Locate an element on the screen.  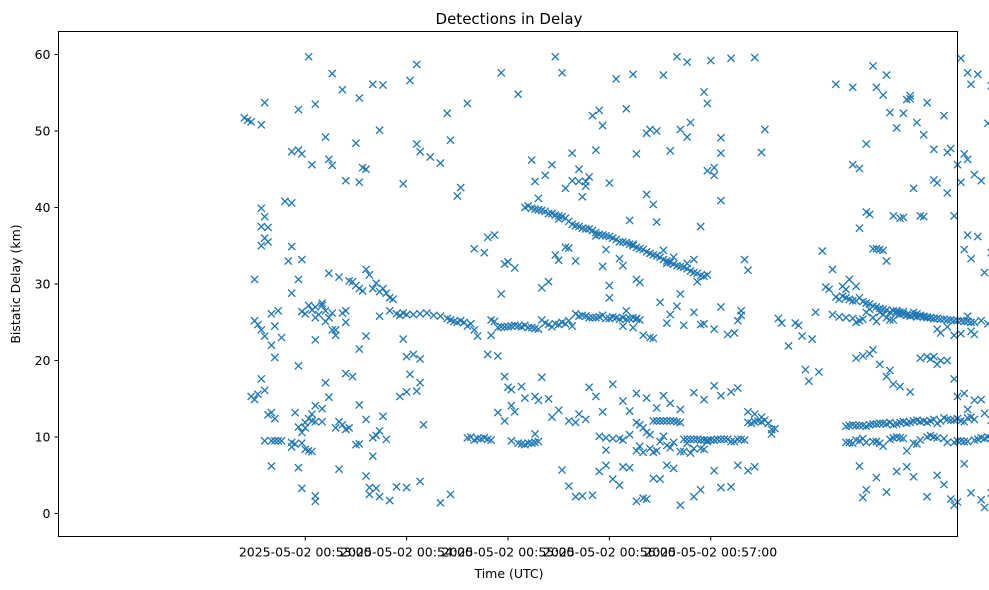
y-axis-ticks: 0 10 20 30 40 50 60 is located at coordinates (47, 284).